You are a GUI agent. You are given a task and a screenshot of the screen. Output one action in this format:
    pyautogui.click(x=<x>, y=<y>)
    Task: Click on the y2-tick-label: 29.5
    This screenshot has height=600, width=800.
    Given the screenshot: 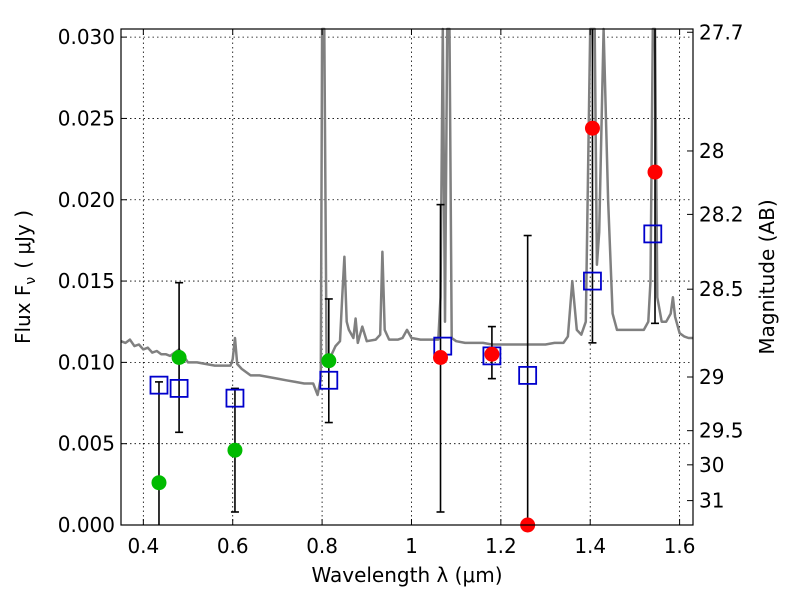 What is the action you would take?
    pyautogui.click(x=721, y=431)
    